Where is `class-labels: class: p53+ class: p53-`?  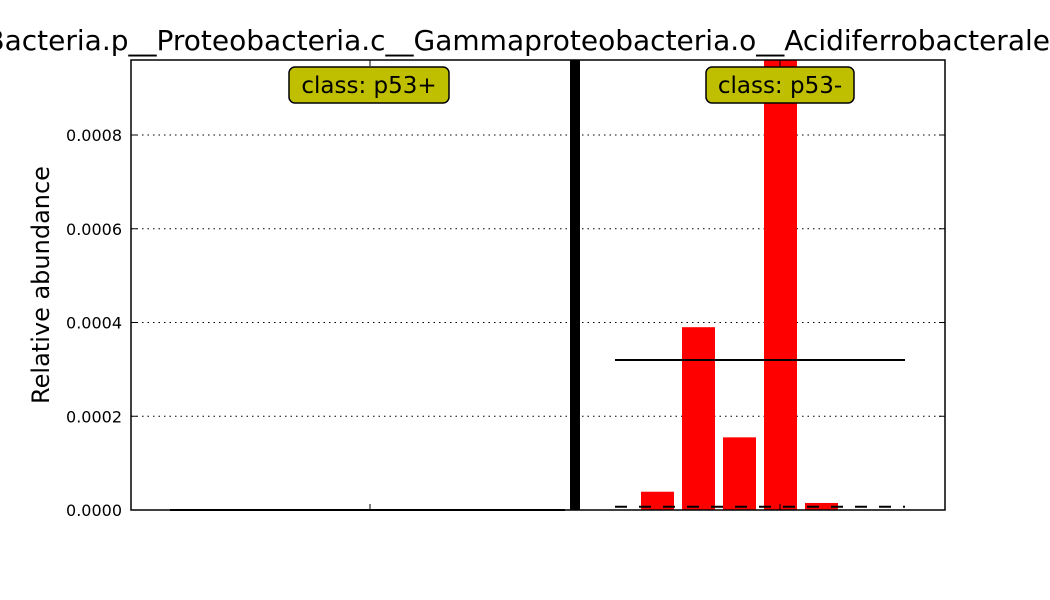 class-labels: class: p53+ class: p53- is located at coordinates (571, 85).